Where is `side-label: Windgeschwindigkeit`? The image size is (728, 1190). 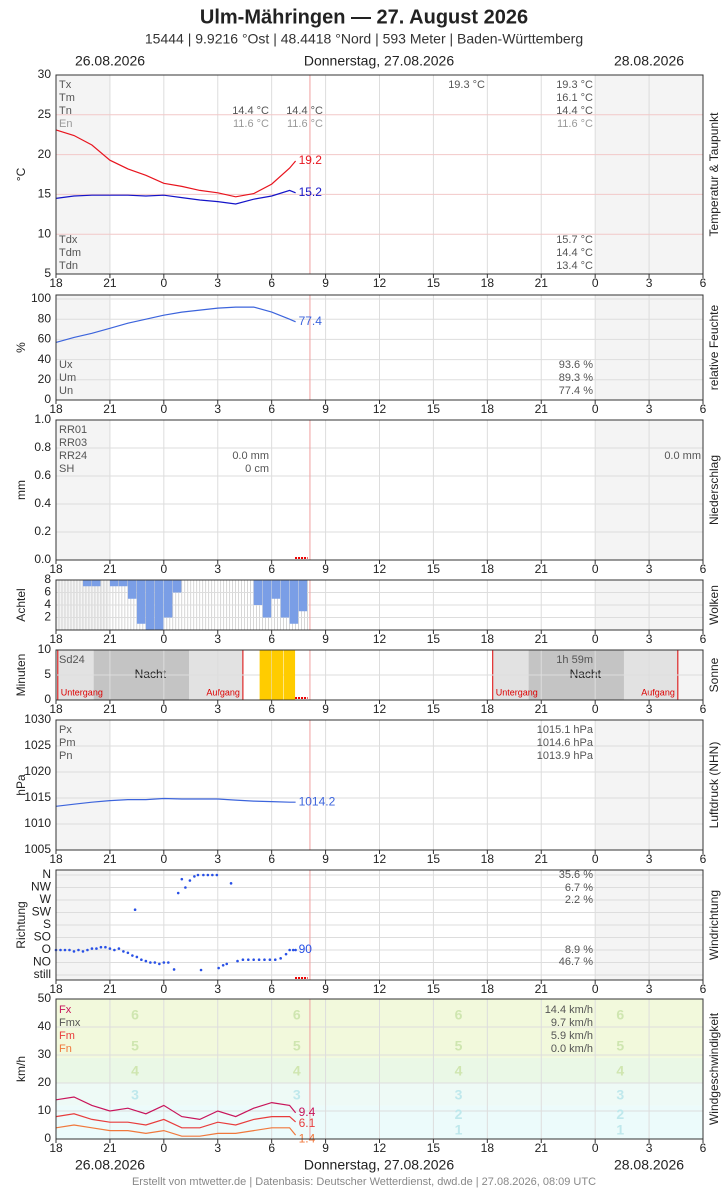
side-label: Windgeschwindigkeit is located at coordinates (714, 1068).